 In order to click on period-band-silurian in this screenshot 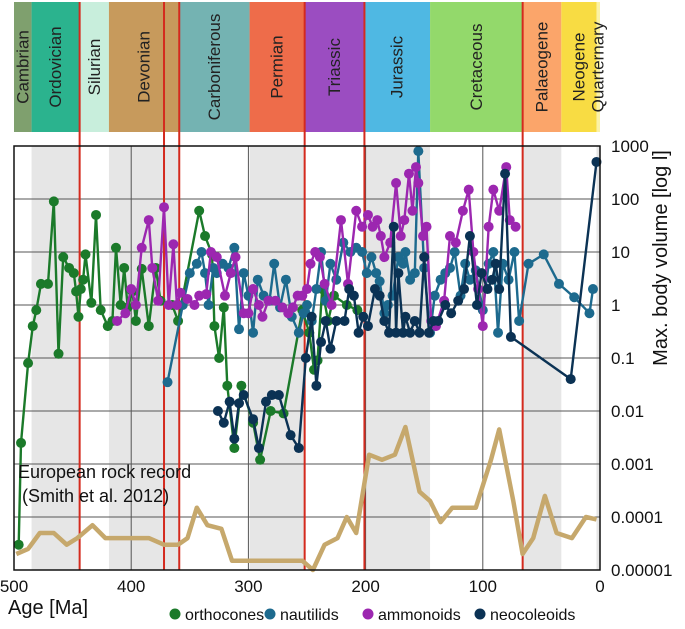, I will do `click(94, 67)`.